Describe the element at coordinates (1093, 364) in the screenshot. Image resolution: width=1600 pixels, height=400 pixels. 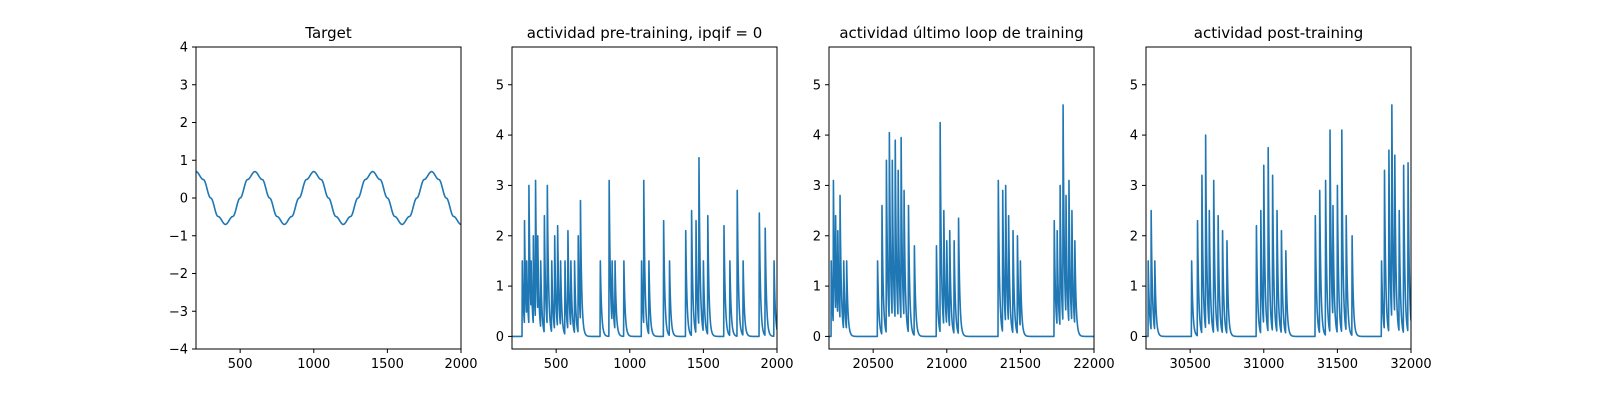
I see `x-tick-label: 22000` at that location.